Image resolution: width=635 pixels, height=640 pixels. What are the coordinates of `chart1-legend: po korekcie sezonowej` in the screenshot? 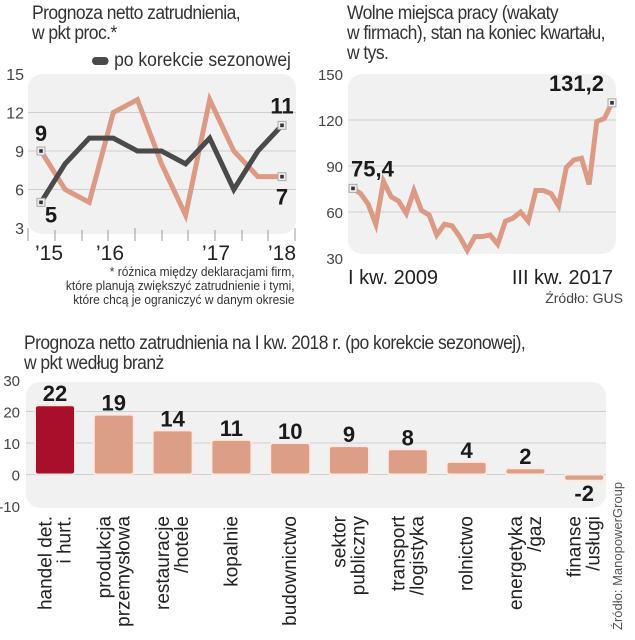 It's located at (191, 61).